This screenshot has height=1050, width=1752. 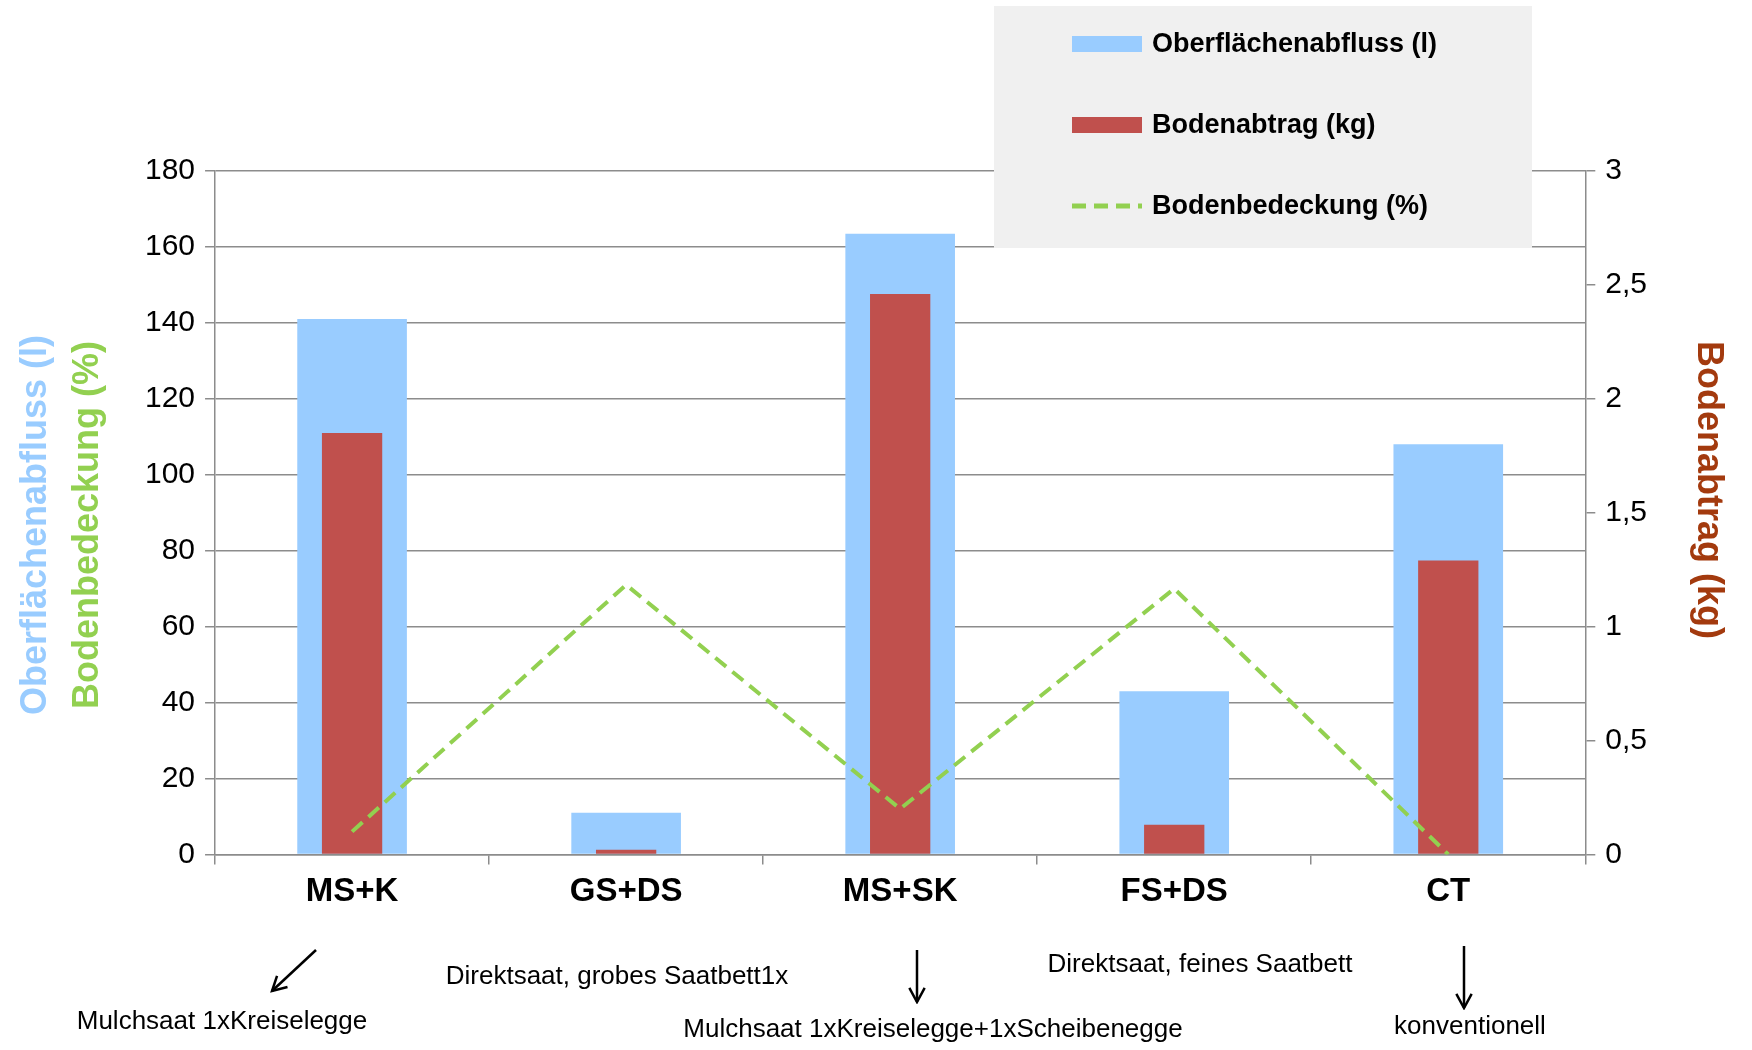 I want to click on y-tick-label: 20, so click(x=178, y=776).